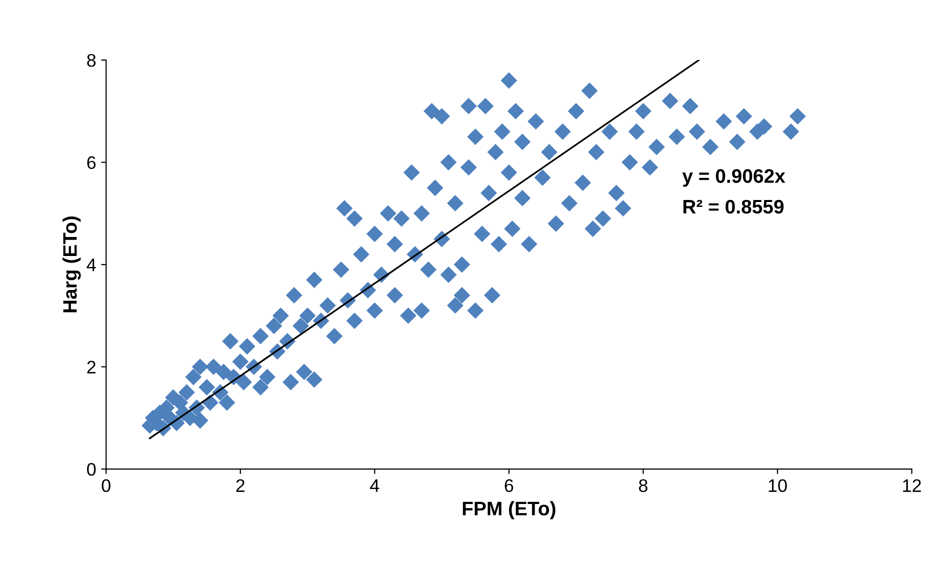 The width and height of the screenshot is (939, 572). I want to click on x-tick-label: 2, so click(240, 485).